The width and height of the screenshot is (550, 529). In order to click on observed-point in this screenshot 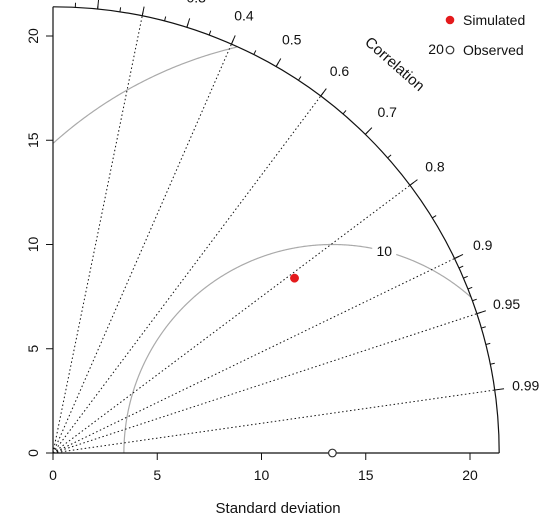, I will do `click(332, 453)`.